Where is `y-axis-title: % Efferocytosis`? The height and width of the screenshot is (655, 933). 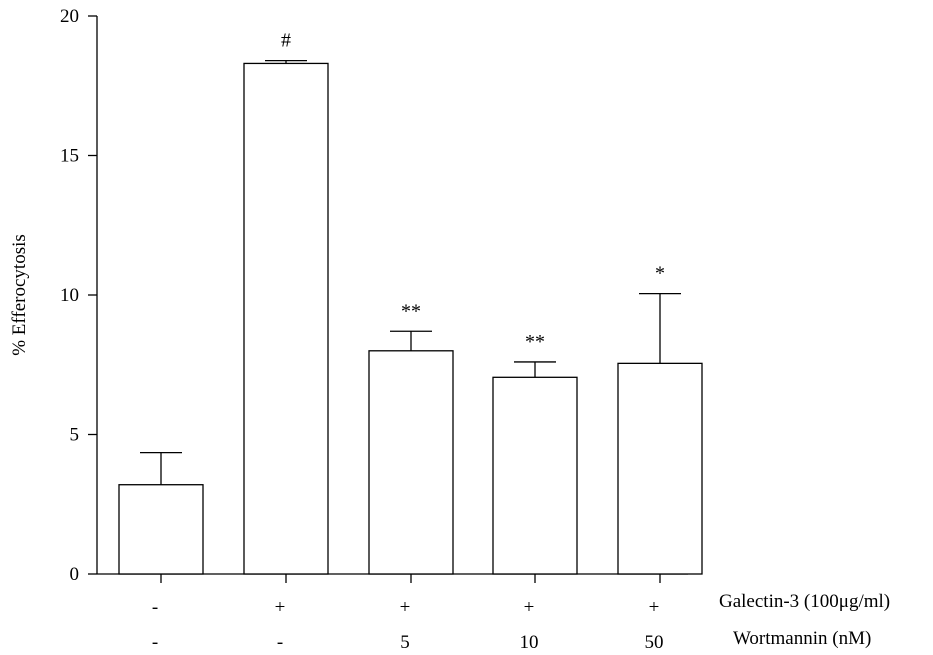 y-axis-title: % Efferocytosis is located at coordinates (19, 295).